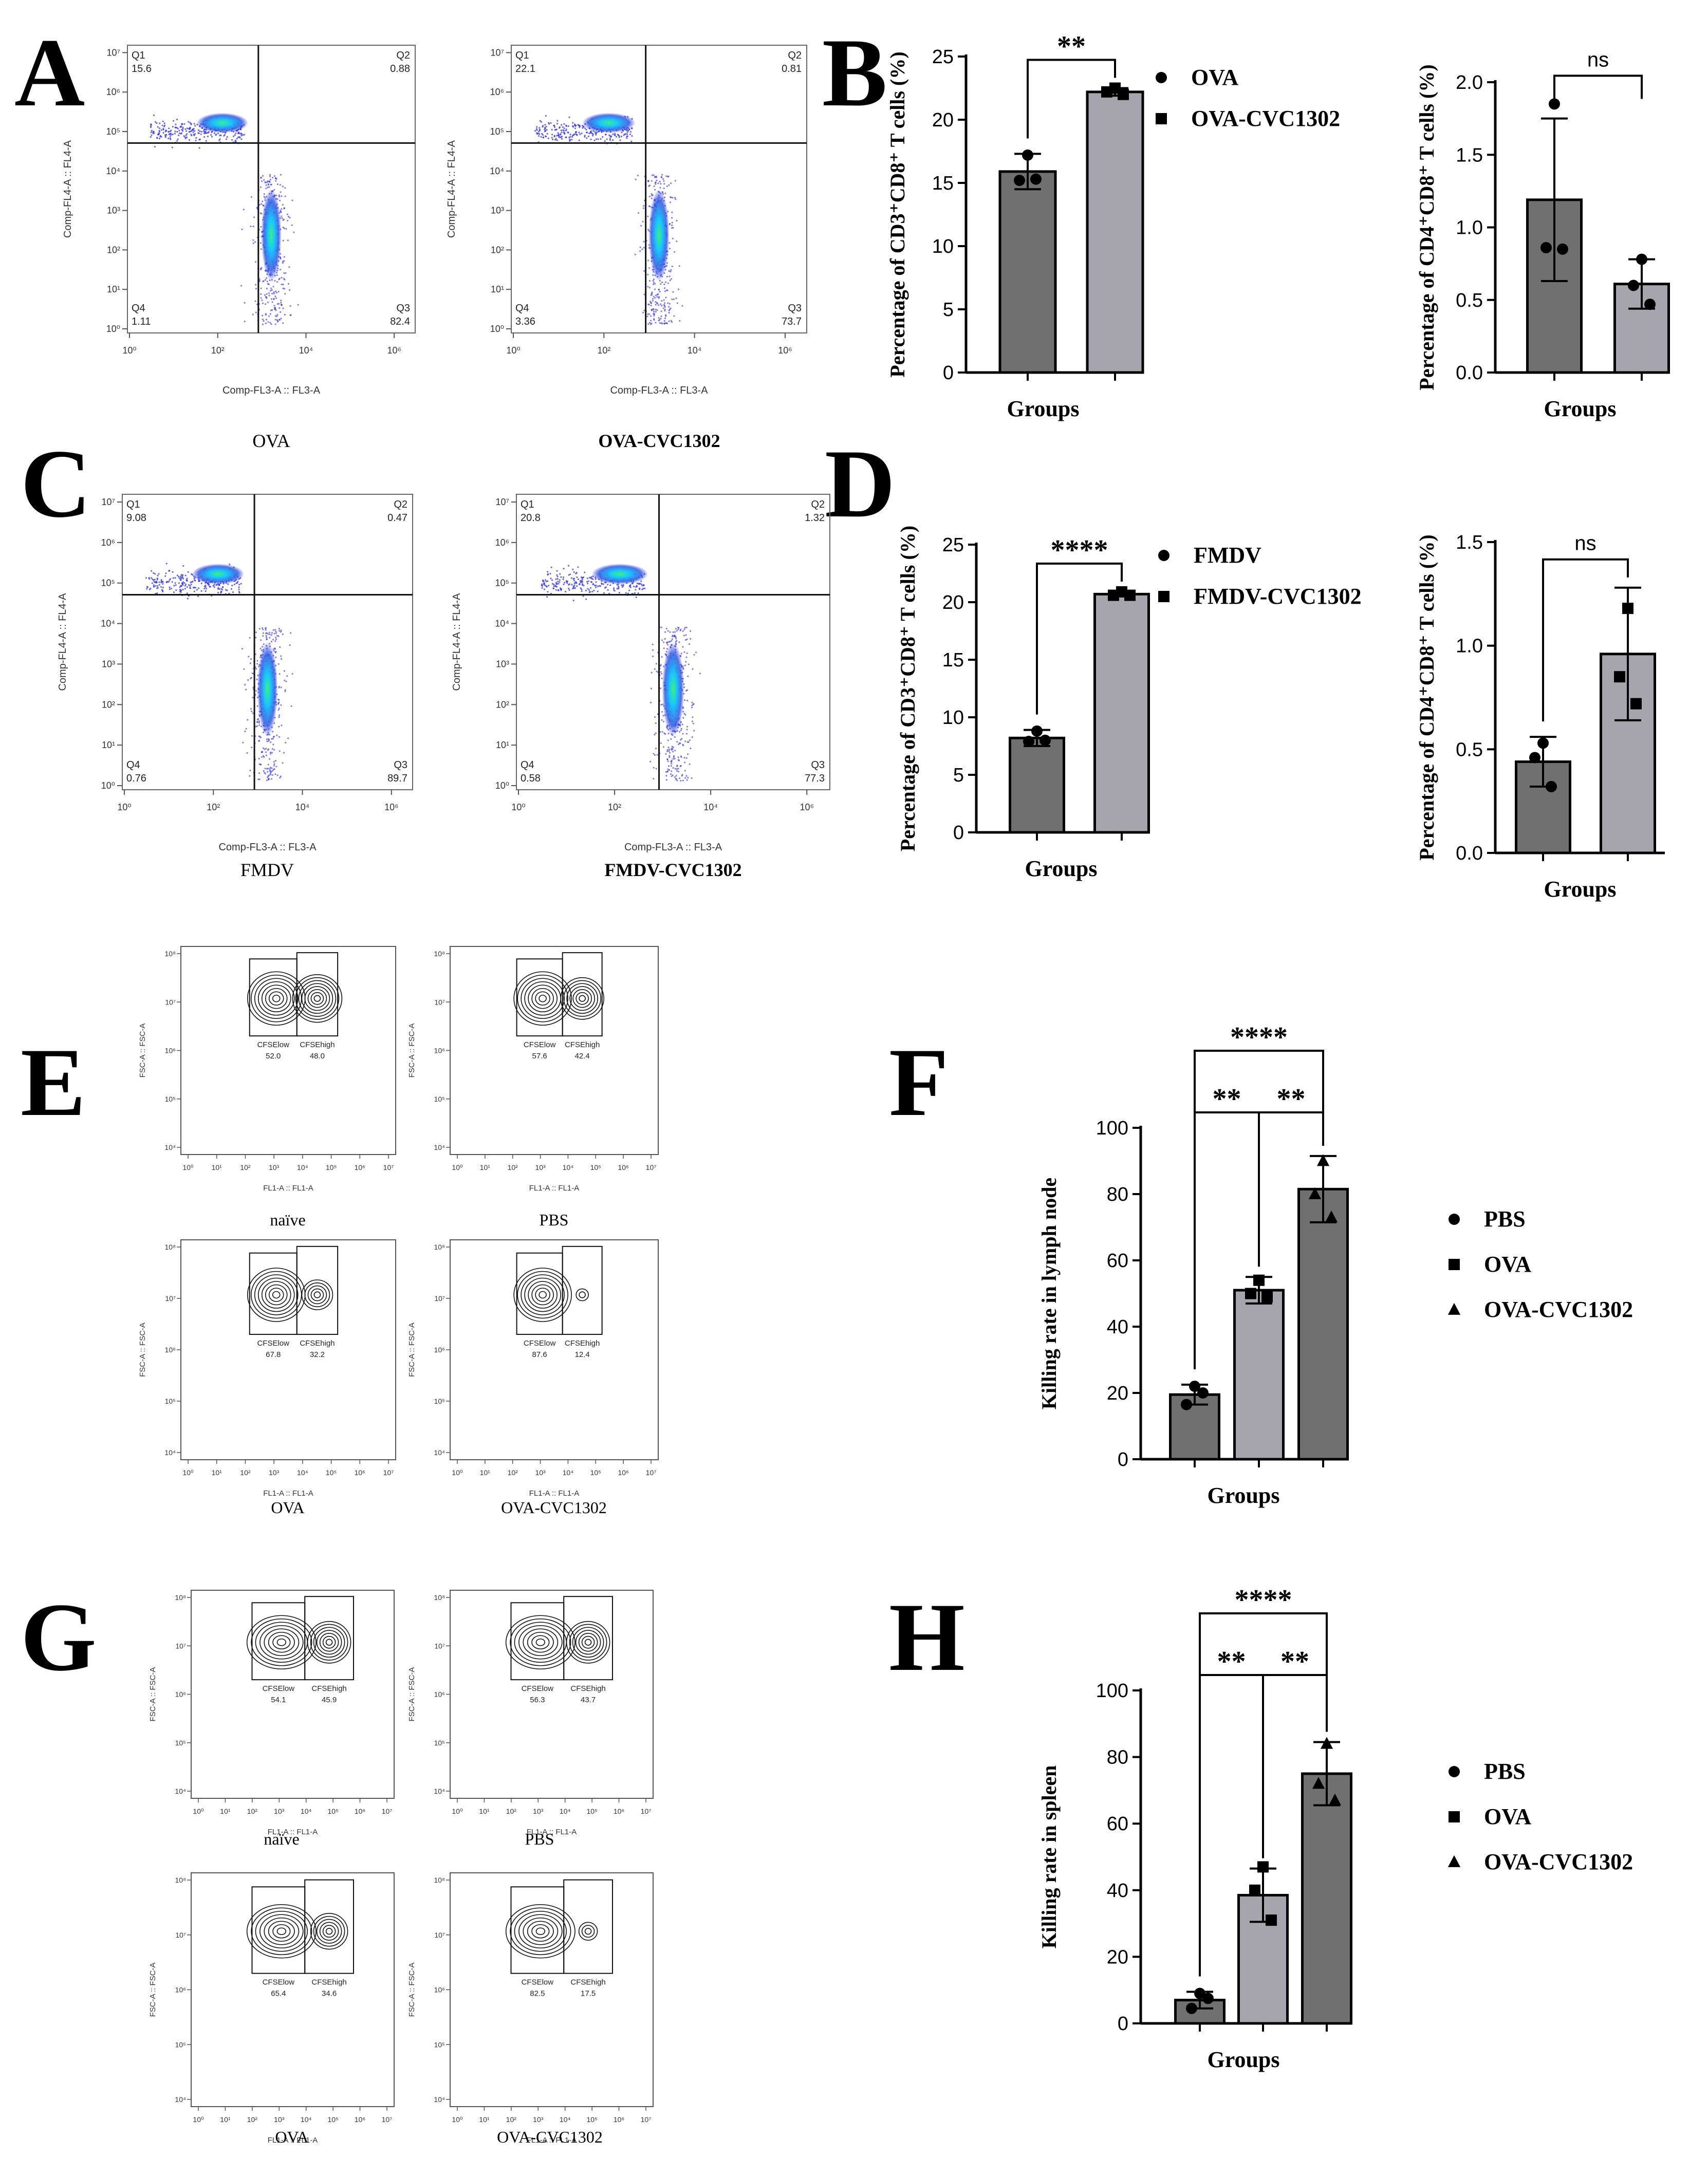 The width and height of the screenshot is (1708, 2158). What do you see at coordinates (288, 1188) in the screenshot?
I see `x-axis-label: FL1-A :: FL1-A` at bounding box center [288, 1188].